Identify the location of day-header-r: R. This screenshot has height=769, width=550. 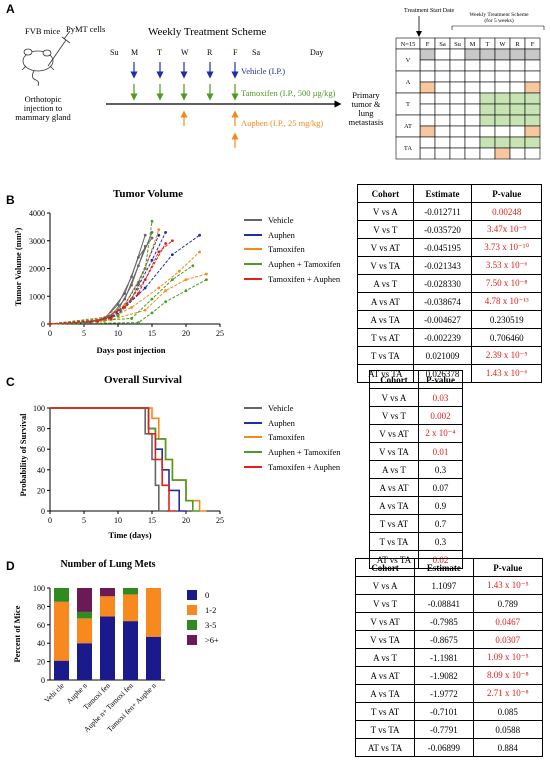
(210, 52).